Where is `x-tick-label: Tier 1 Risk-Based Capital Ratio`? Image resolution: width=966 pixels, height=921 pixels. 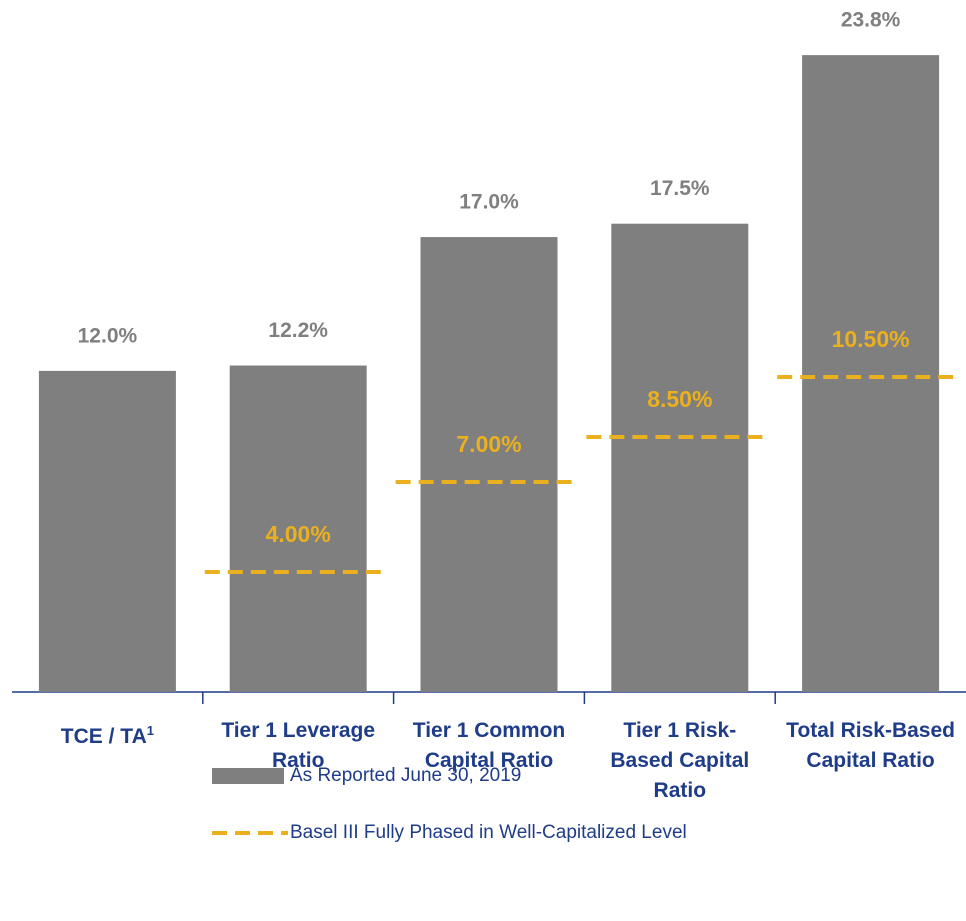
x-tick-label: Tier 1 Risk-Based Capital Ratio is located at coordinates (680, 761).